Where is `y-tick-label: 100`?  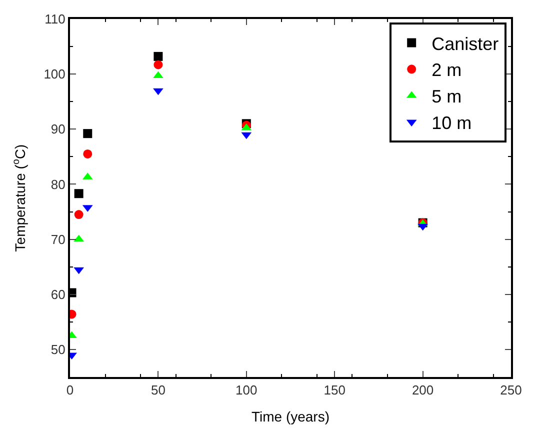
y-tick-label: 100 is located at coordinates (55, 74).